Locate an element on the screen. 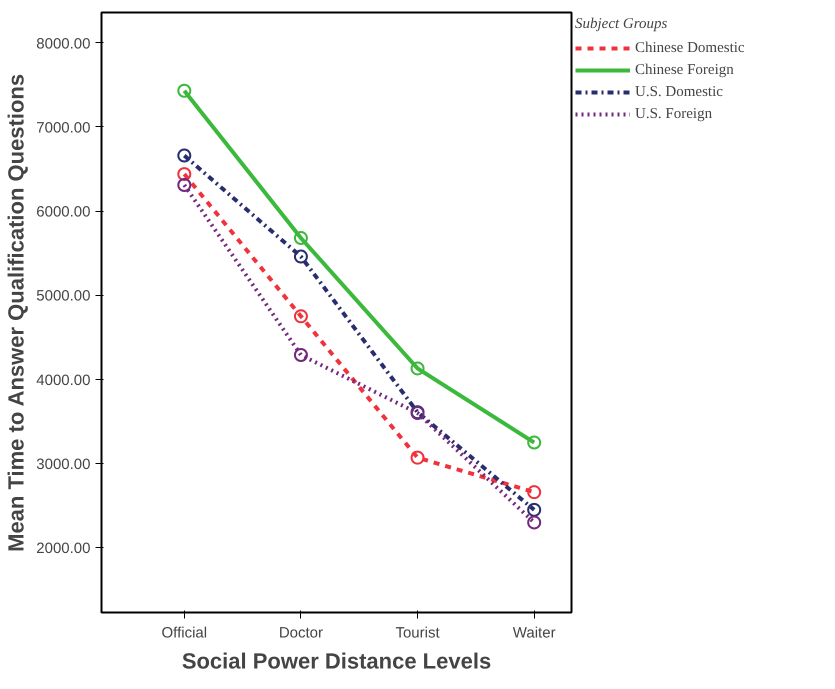 This screenshot has height=689, width=835. x-tick-label: Doctor is located at coordinates (301, 633).